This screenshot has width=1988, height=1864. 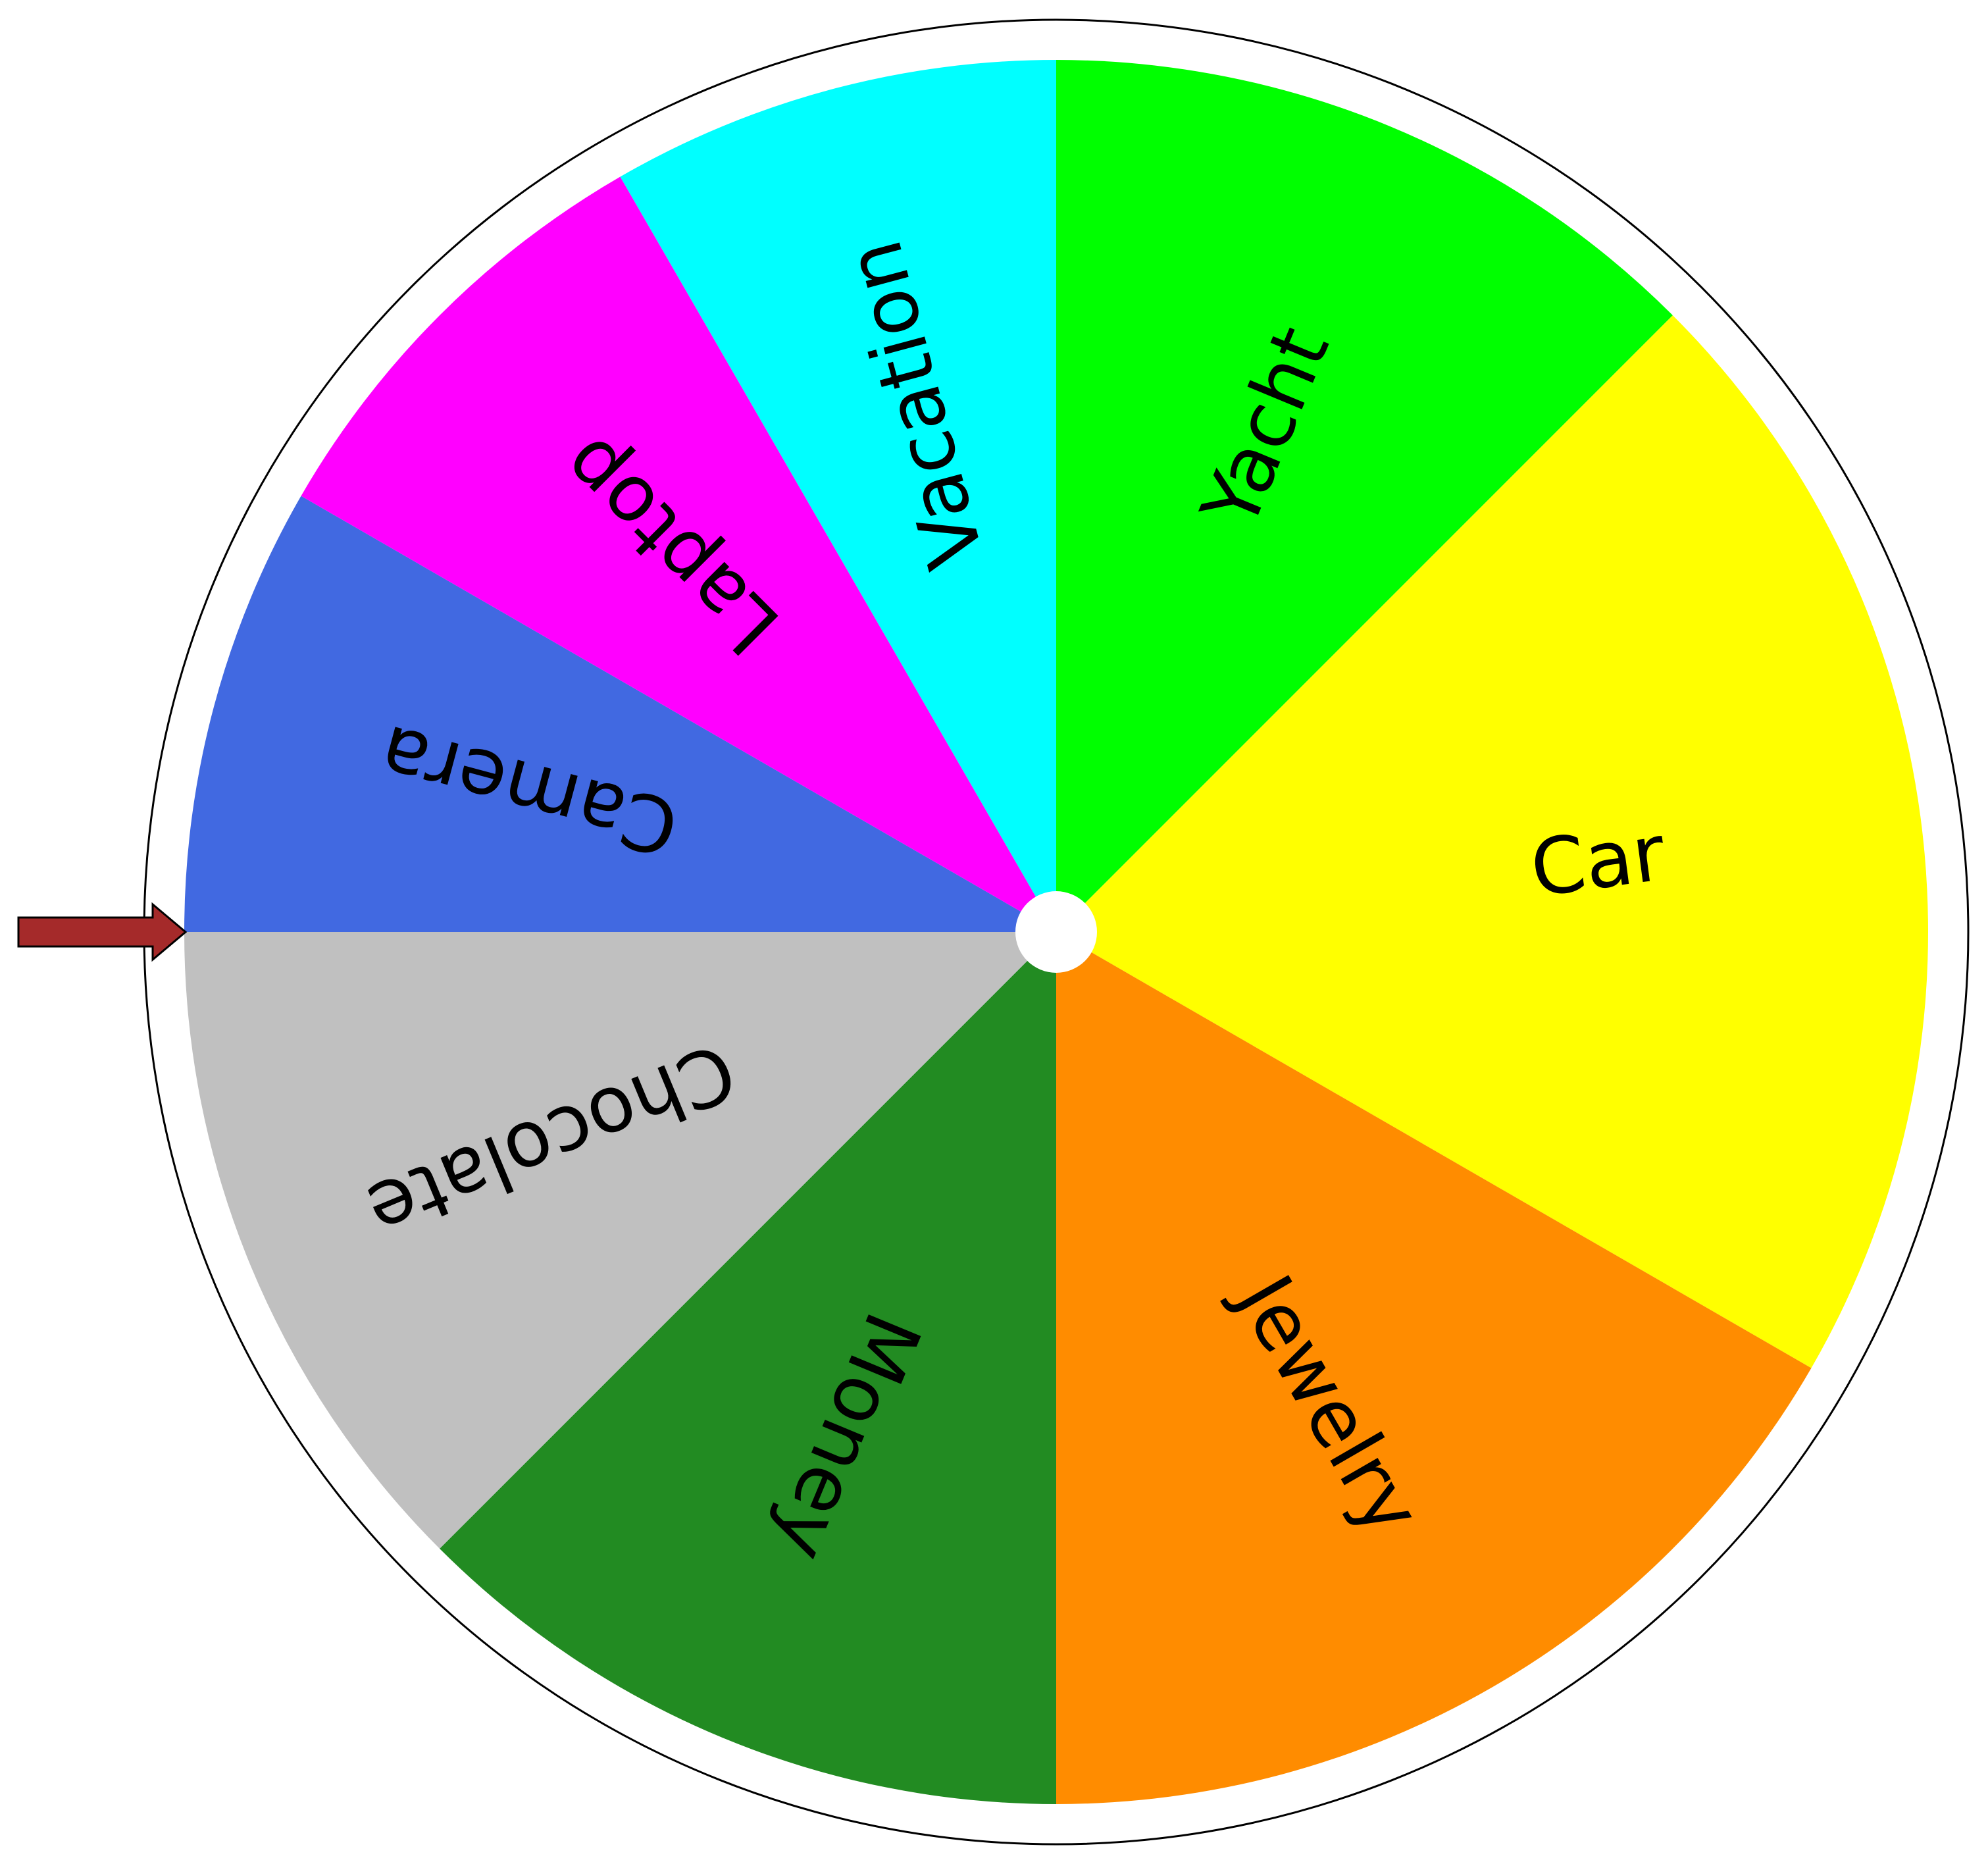 I want to click on wheel-segment-yacht, so click(x=1364, y=496).